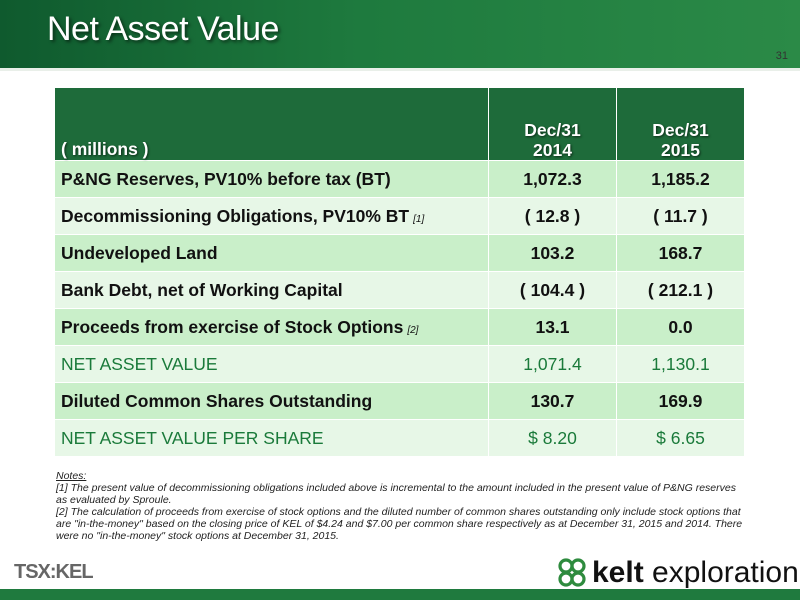  I want to click on units-header: ( millions ), so click(271, 124).